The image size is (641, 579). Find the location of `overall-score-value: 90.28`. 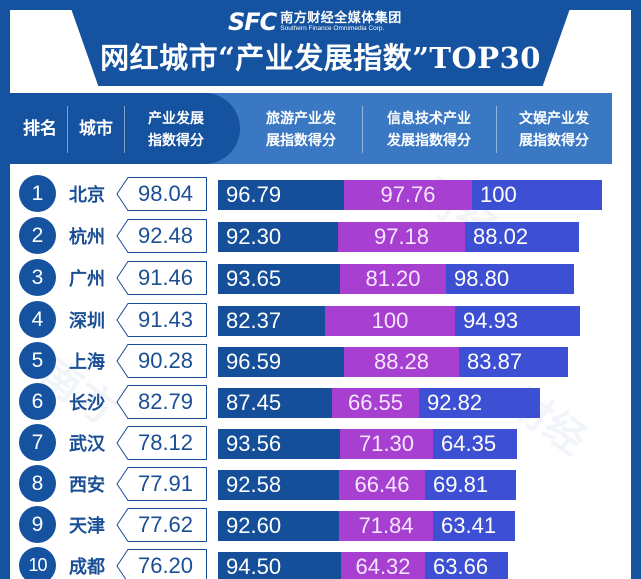

overall-score-value: 90.28 is located at coordinates (165, 360).